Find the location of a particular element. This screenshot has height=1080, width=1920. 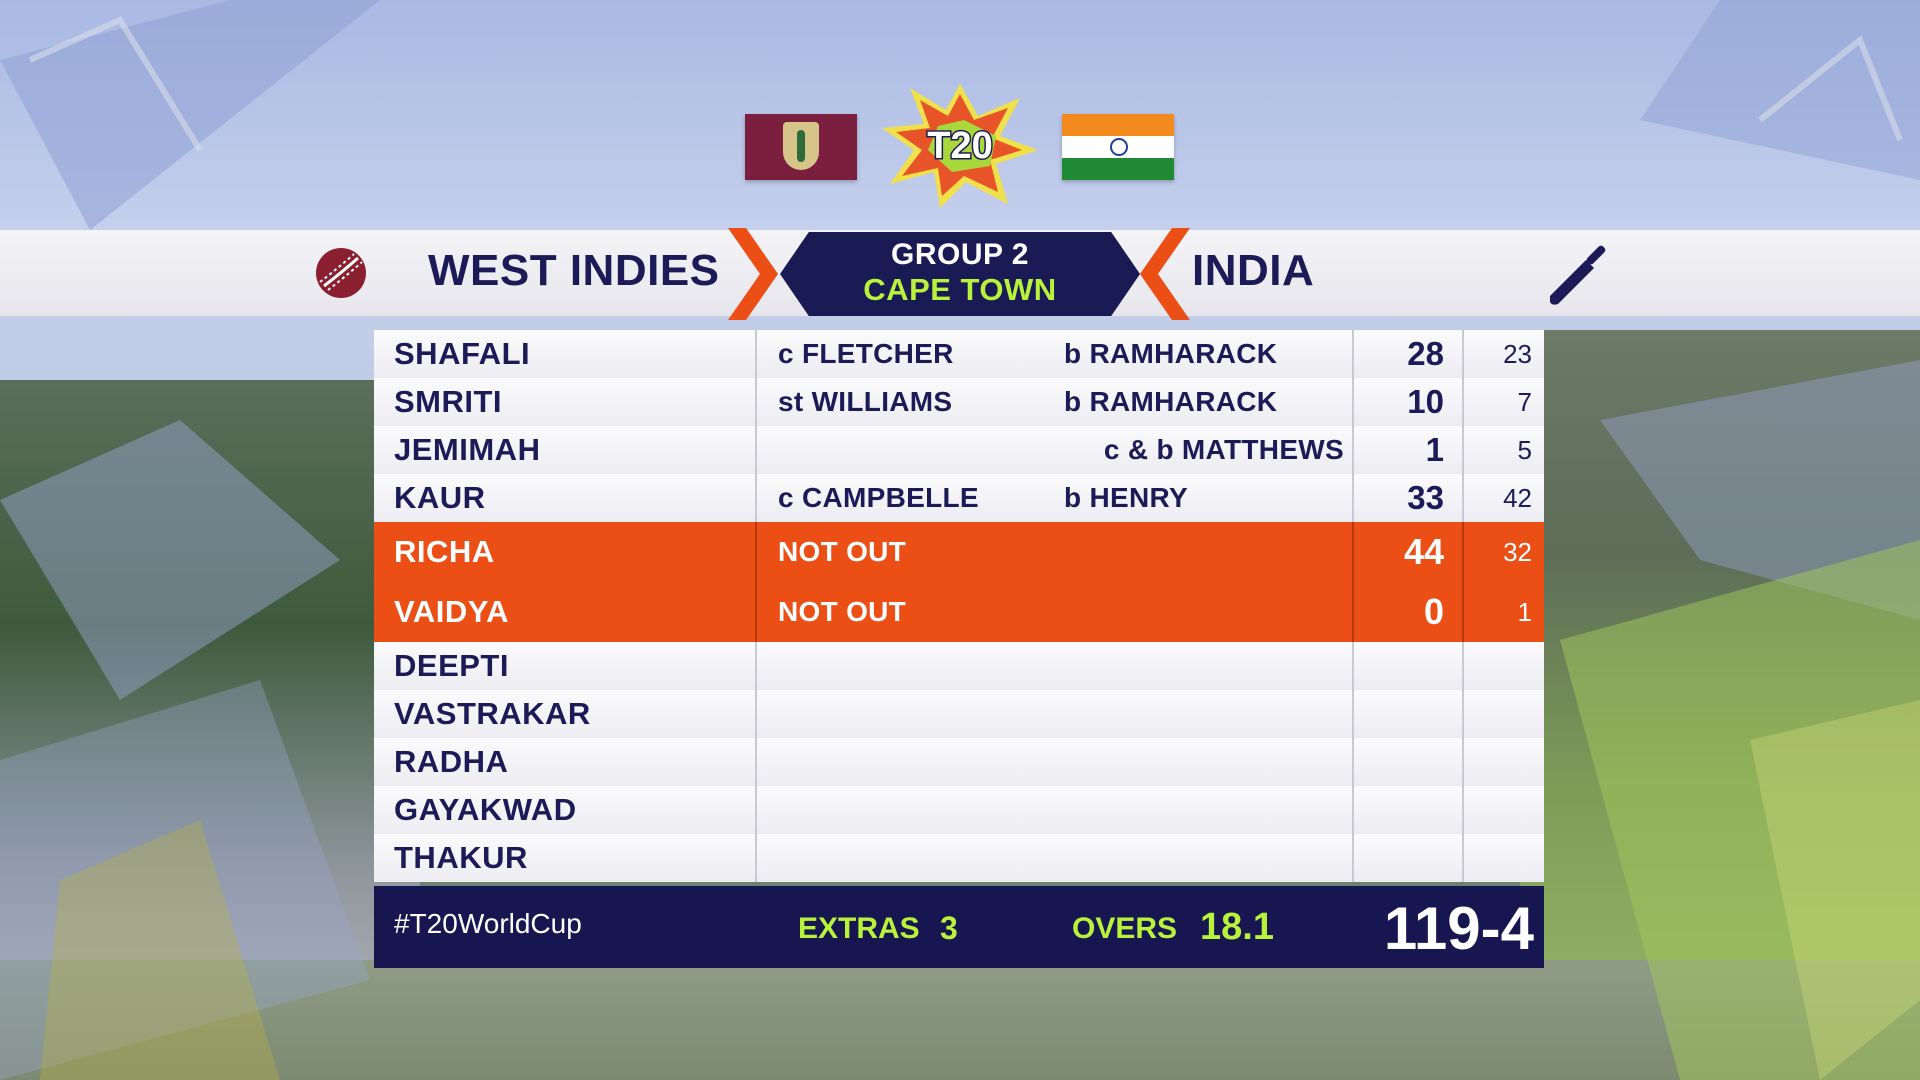

stadium-bottom-stand is located at coordinates (960, 1020).